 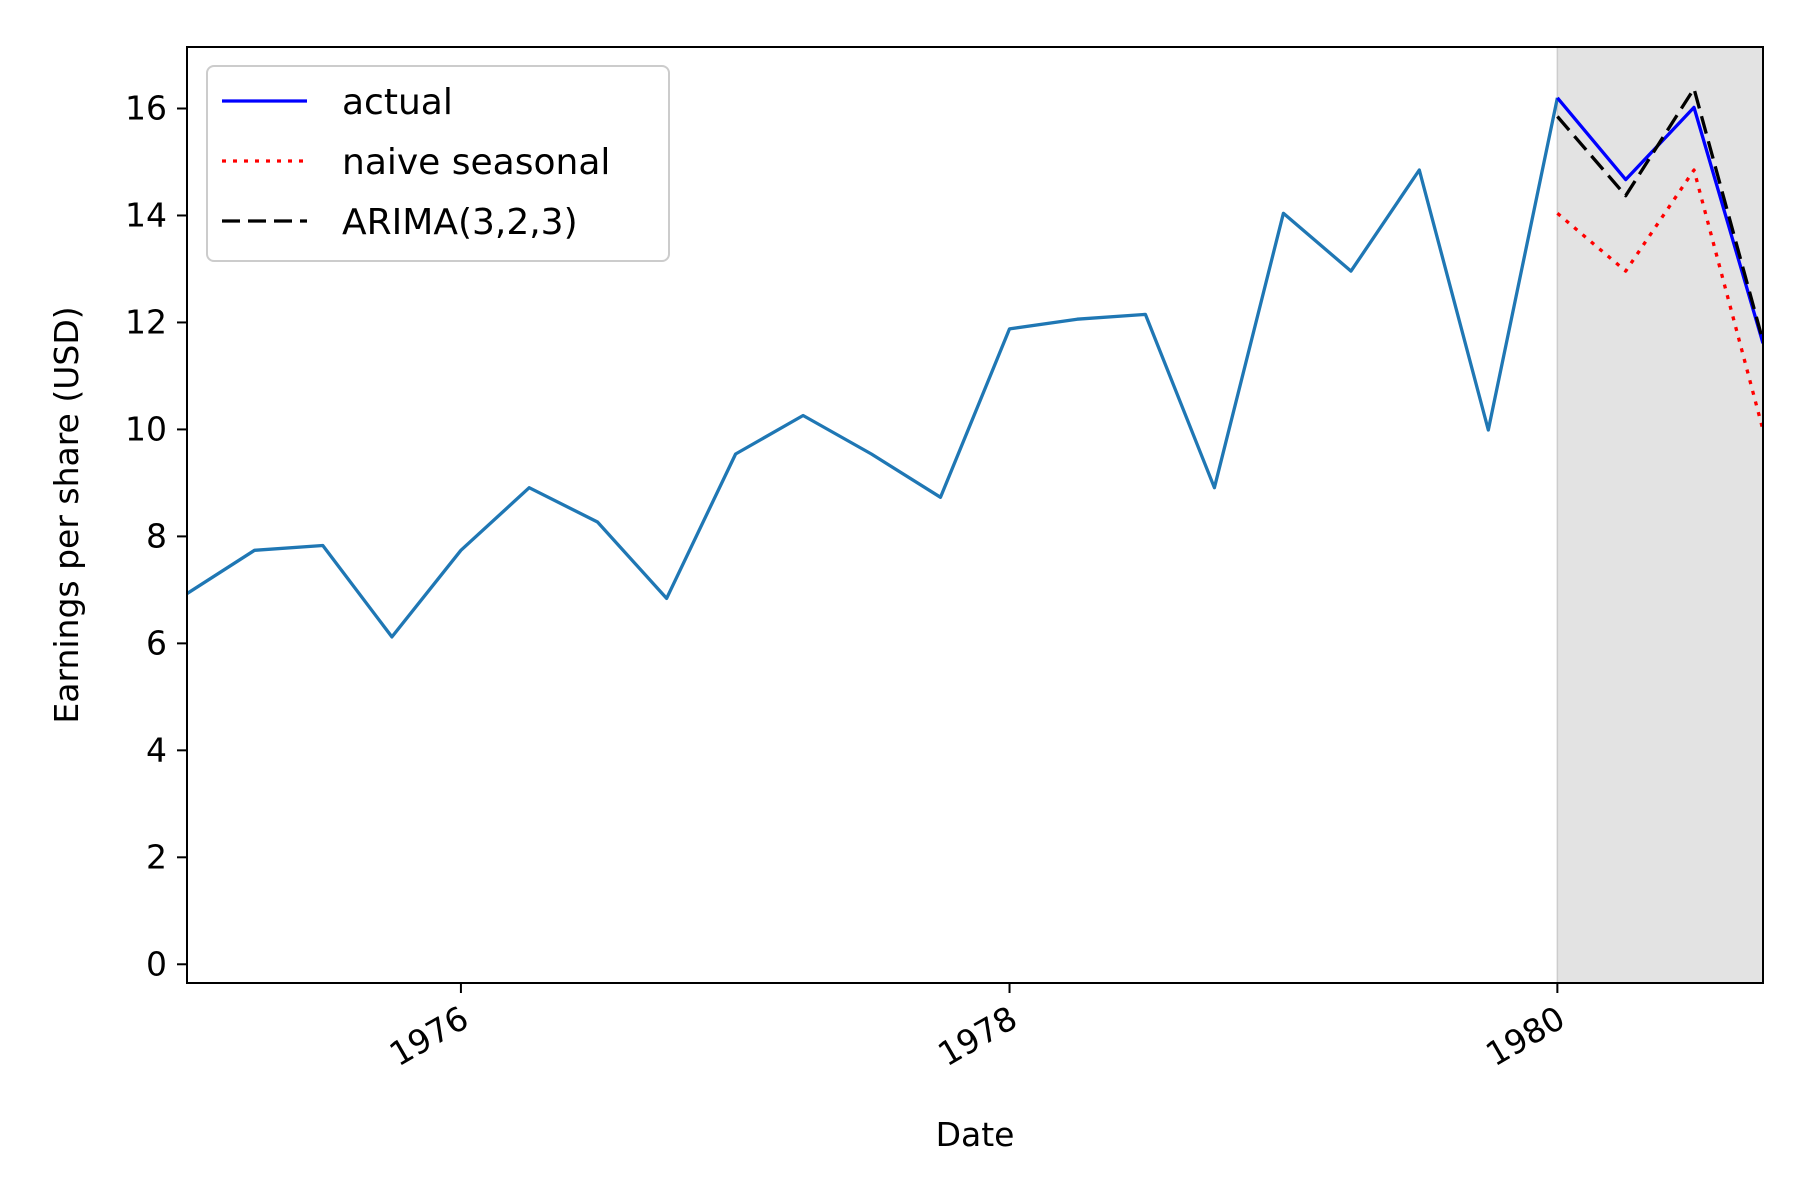 What do you see at coordinates (66, 514) in the screenshot?
I see `y-axis-label: Earnings per share (USD)` at bounding box center [66, 514].